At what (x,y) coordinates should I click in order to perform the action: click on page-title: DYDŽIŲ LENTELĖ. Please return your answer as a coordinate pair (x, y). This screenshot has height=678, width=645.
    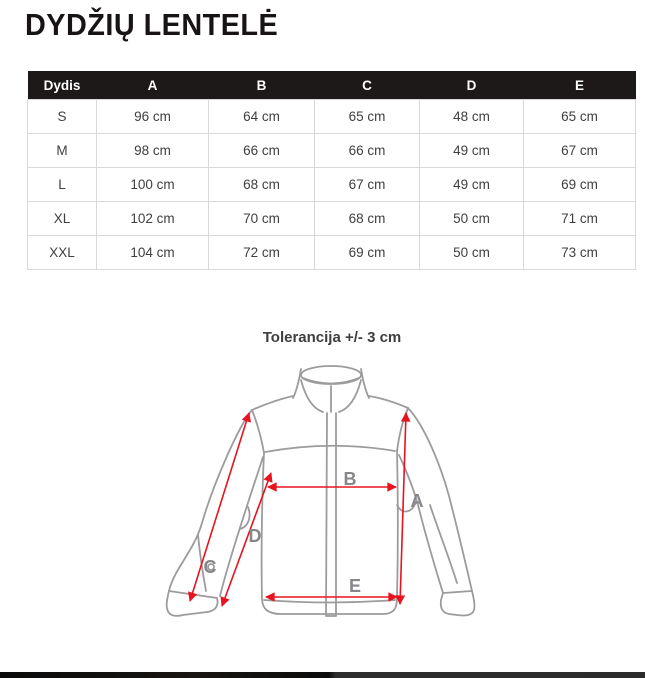
    Looking at the image, I should click on (152, 24).